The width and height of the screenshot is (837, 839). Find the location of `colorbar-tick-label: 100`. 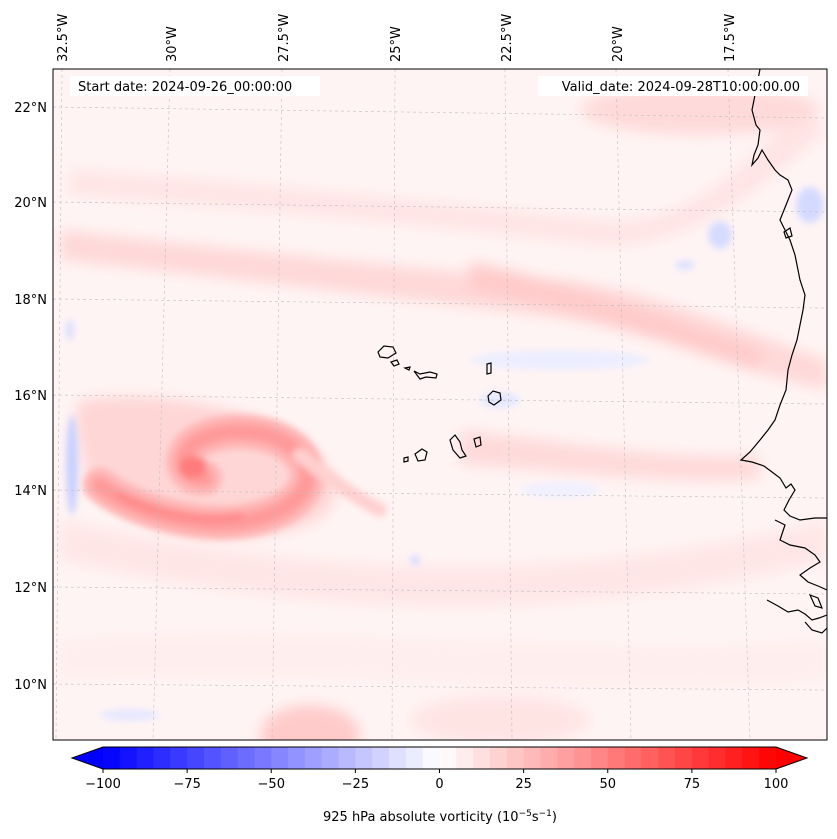

colorbar-tick-label: 100 is located at coordinates (776, 784).